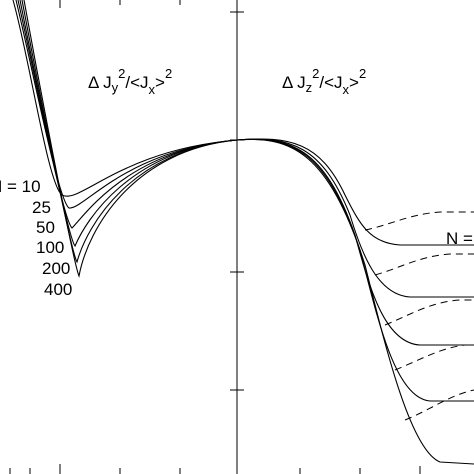 Image resolution: width=474 pixels, height=474 pixels. I want to click on n-label: 400, so click(58, 289).